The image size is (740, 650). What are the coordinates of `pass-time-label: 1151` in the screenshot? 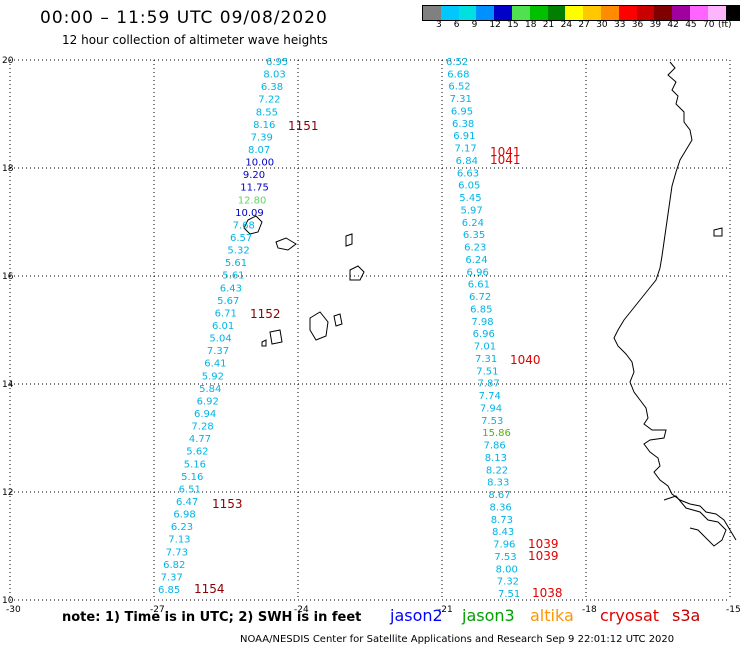 It's located at (303, 126).